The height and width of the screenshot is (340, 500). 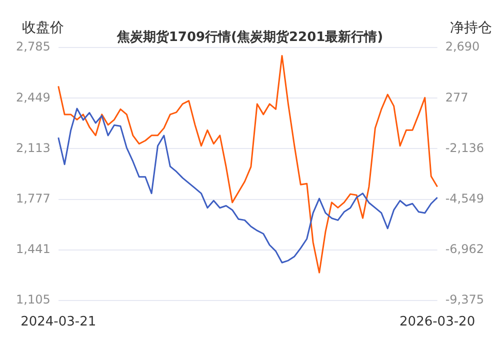 What do you see at coordinates (58, 322) in the screenshot?
I see `x-tick-label: 2024-03-21` at bounding box center [58, 322].